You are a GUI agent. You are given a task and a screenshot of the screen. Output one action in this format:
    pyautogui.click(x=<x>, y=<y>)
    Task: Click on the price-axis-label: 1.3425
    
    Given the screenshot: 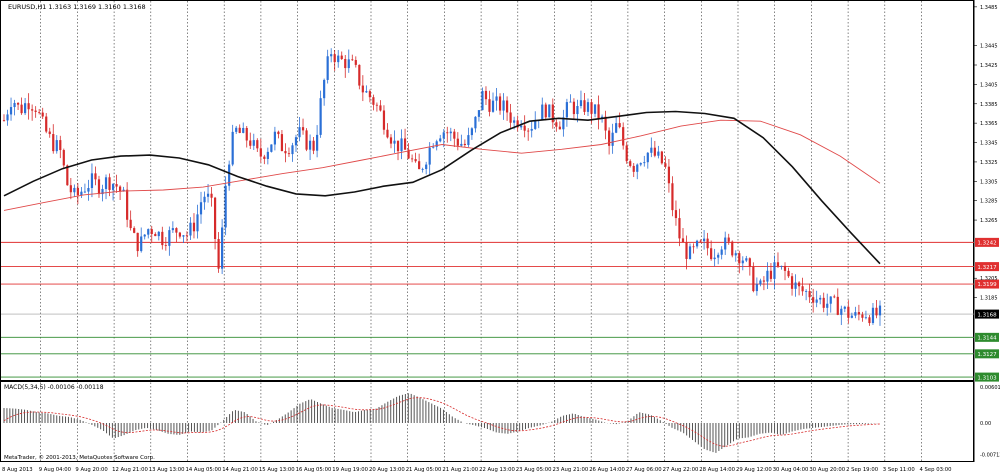 What is the action you would take?
    pyautogui.click(x=989, y=66)
    